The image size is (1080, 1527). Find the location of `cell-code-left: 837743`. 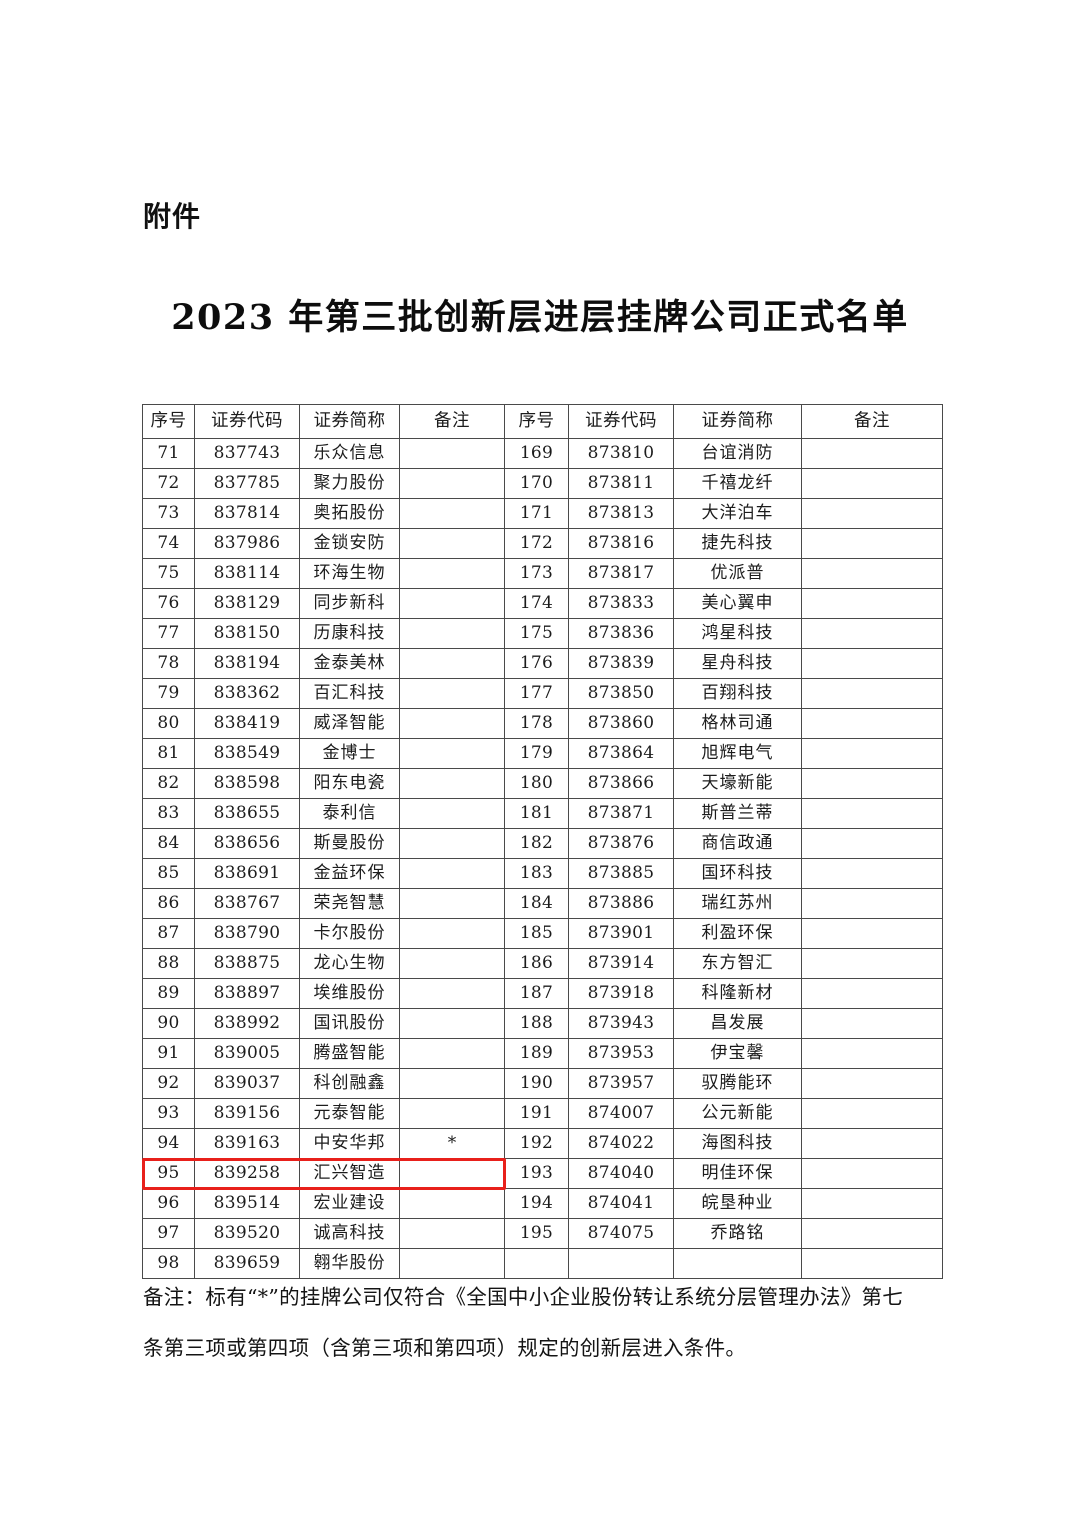

cell-code-left: 837743 is located at coordinates (247, 453).